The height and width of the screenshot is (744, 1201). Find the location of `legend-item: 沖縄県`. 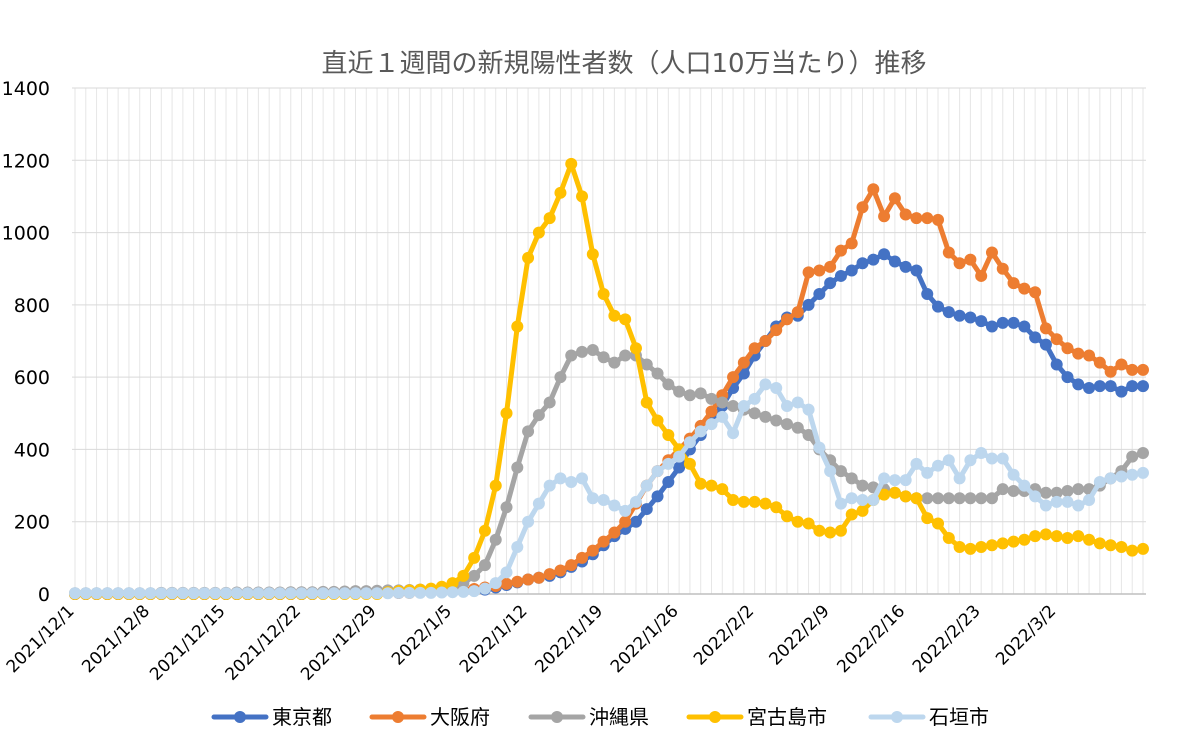

legend-item: 沖縄県 is located at coordinates (588, 717).